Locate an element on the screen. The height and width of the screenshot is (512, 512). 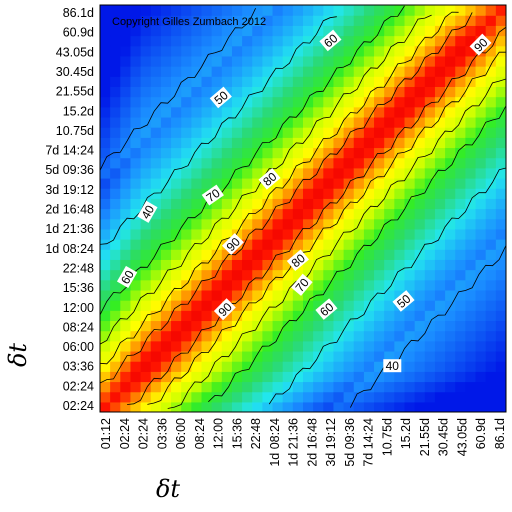
contour-label-bg is located at coordinates (212, 195).